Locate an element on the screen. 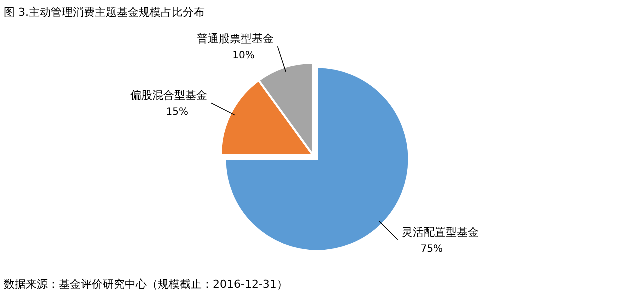 The width and height of the screenshot is (620, 304). data-label: 75% is located at coordinates (431, 249).